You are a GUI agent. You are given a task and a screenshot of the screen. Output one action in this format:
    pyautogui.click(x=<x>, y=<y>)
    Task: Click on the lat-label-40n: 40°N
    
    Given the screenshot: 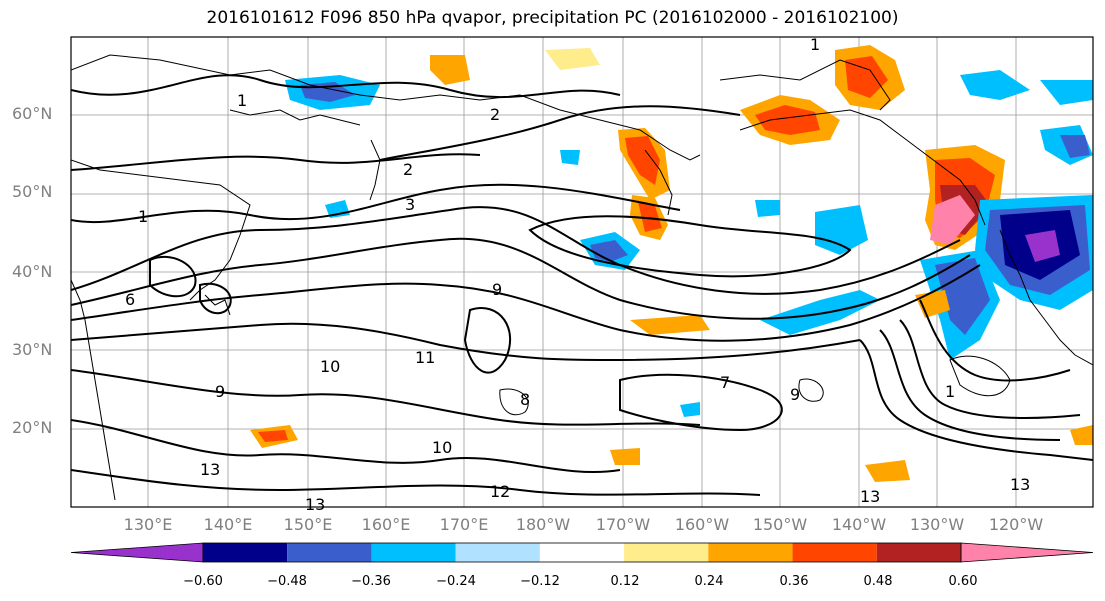 What is the action you would take?
    pyautogui.click(x=32, y=271)
    